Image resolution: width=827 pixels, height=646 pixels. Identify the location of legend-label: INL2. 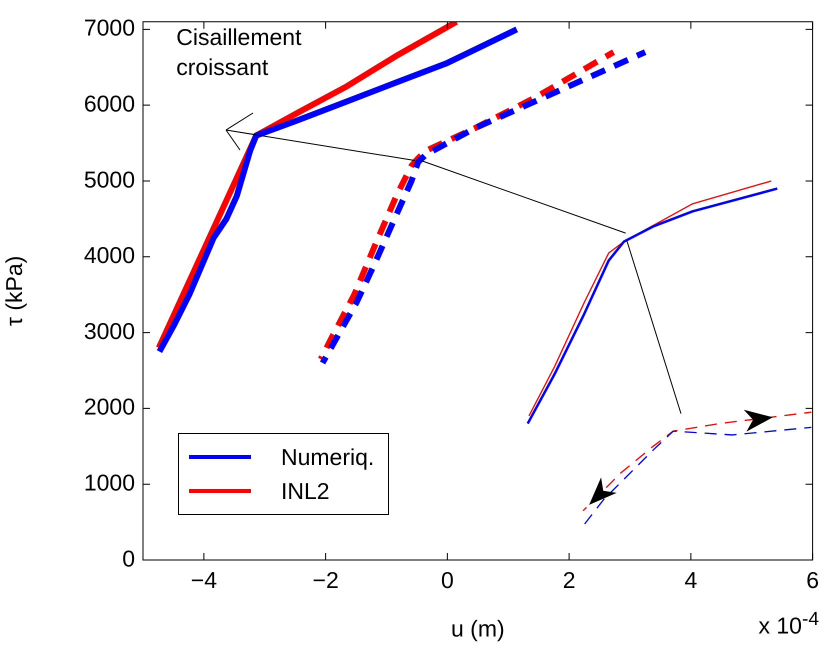
(305, 491).